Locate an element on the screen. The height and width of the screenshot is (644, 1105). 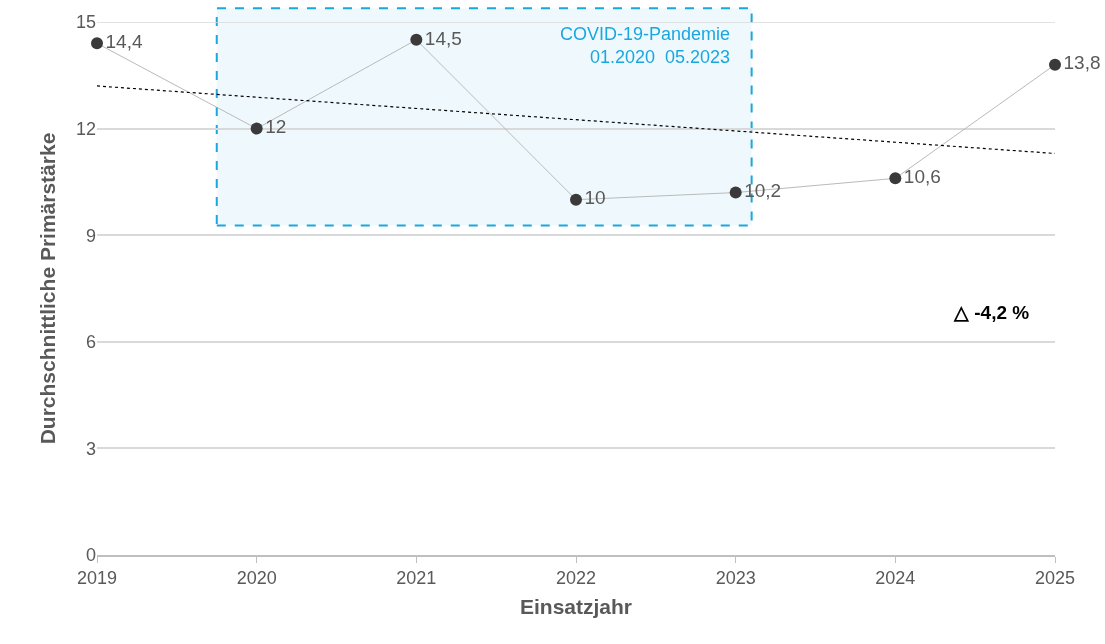
y-axis-title: Durchschnittliche Primärstärke is located at coordinates (48, 288).